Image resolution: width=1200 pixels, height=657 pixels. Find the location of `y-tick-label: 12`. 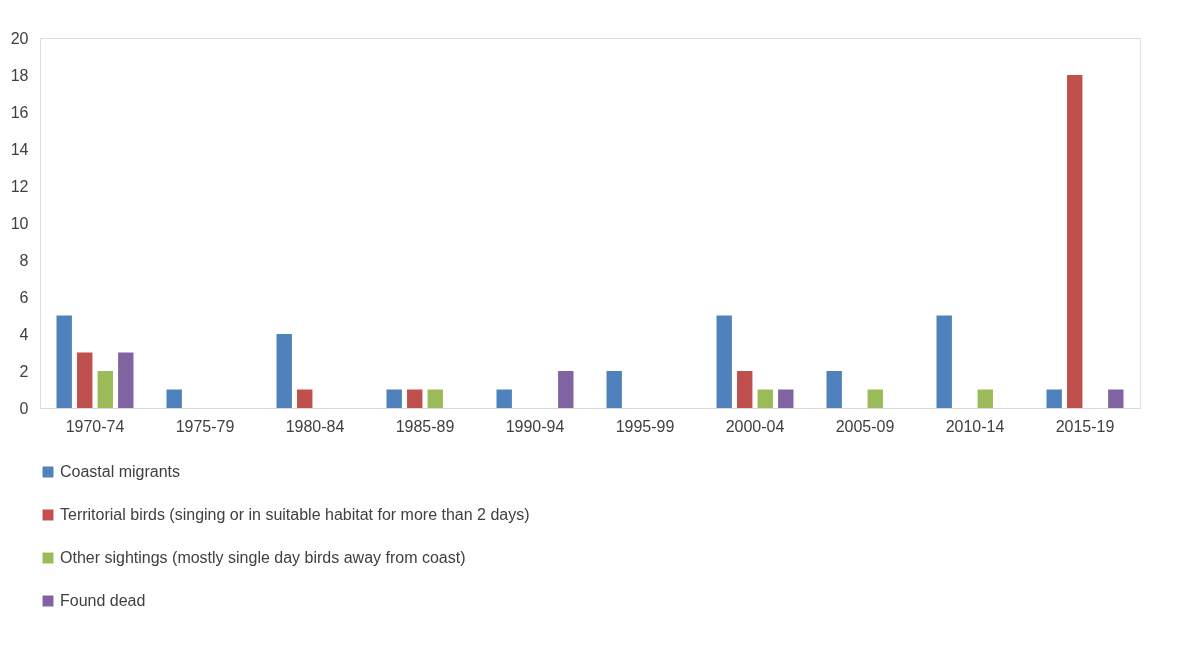

y-tick-label: 12 is located at coordinates (19, 186).